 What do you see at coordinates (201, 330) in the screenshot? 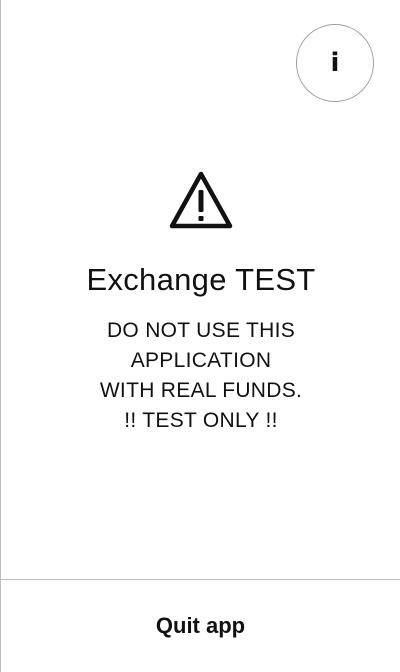
I see `warning-message-line: DO NOT USE THIS` at bounding box center [201, 330].